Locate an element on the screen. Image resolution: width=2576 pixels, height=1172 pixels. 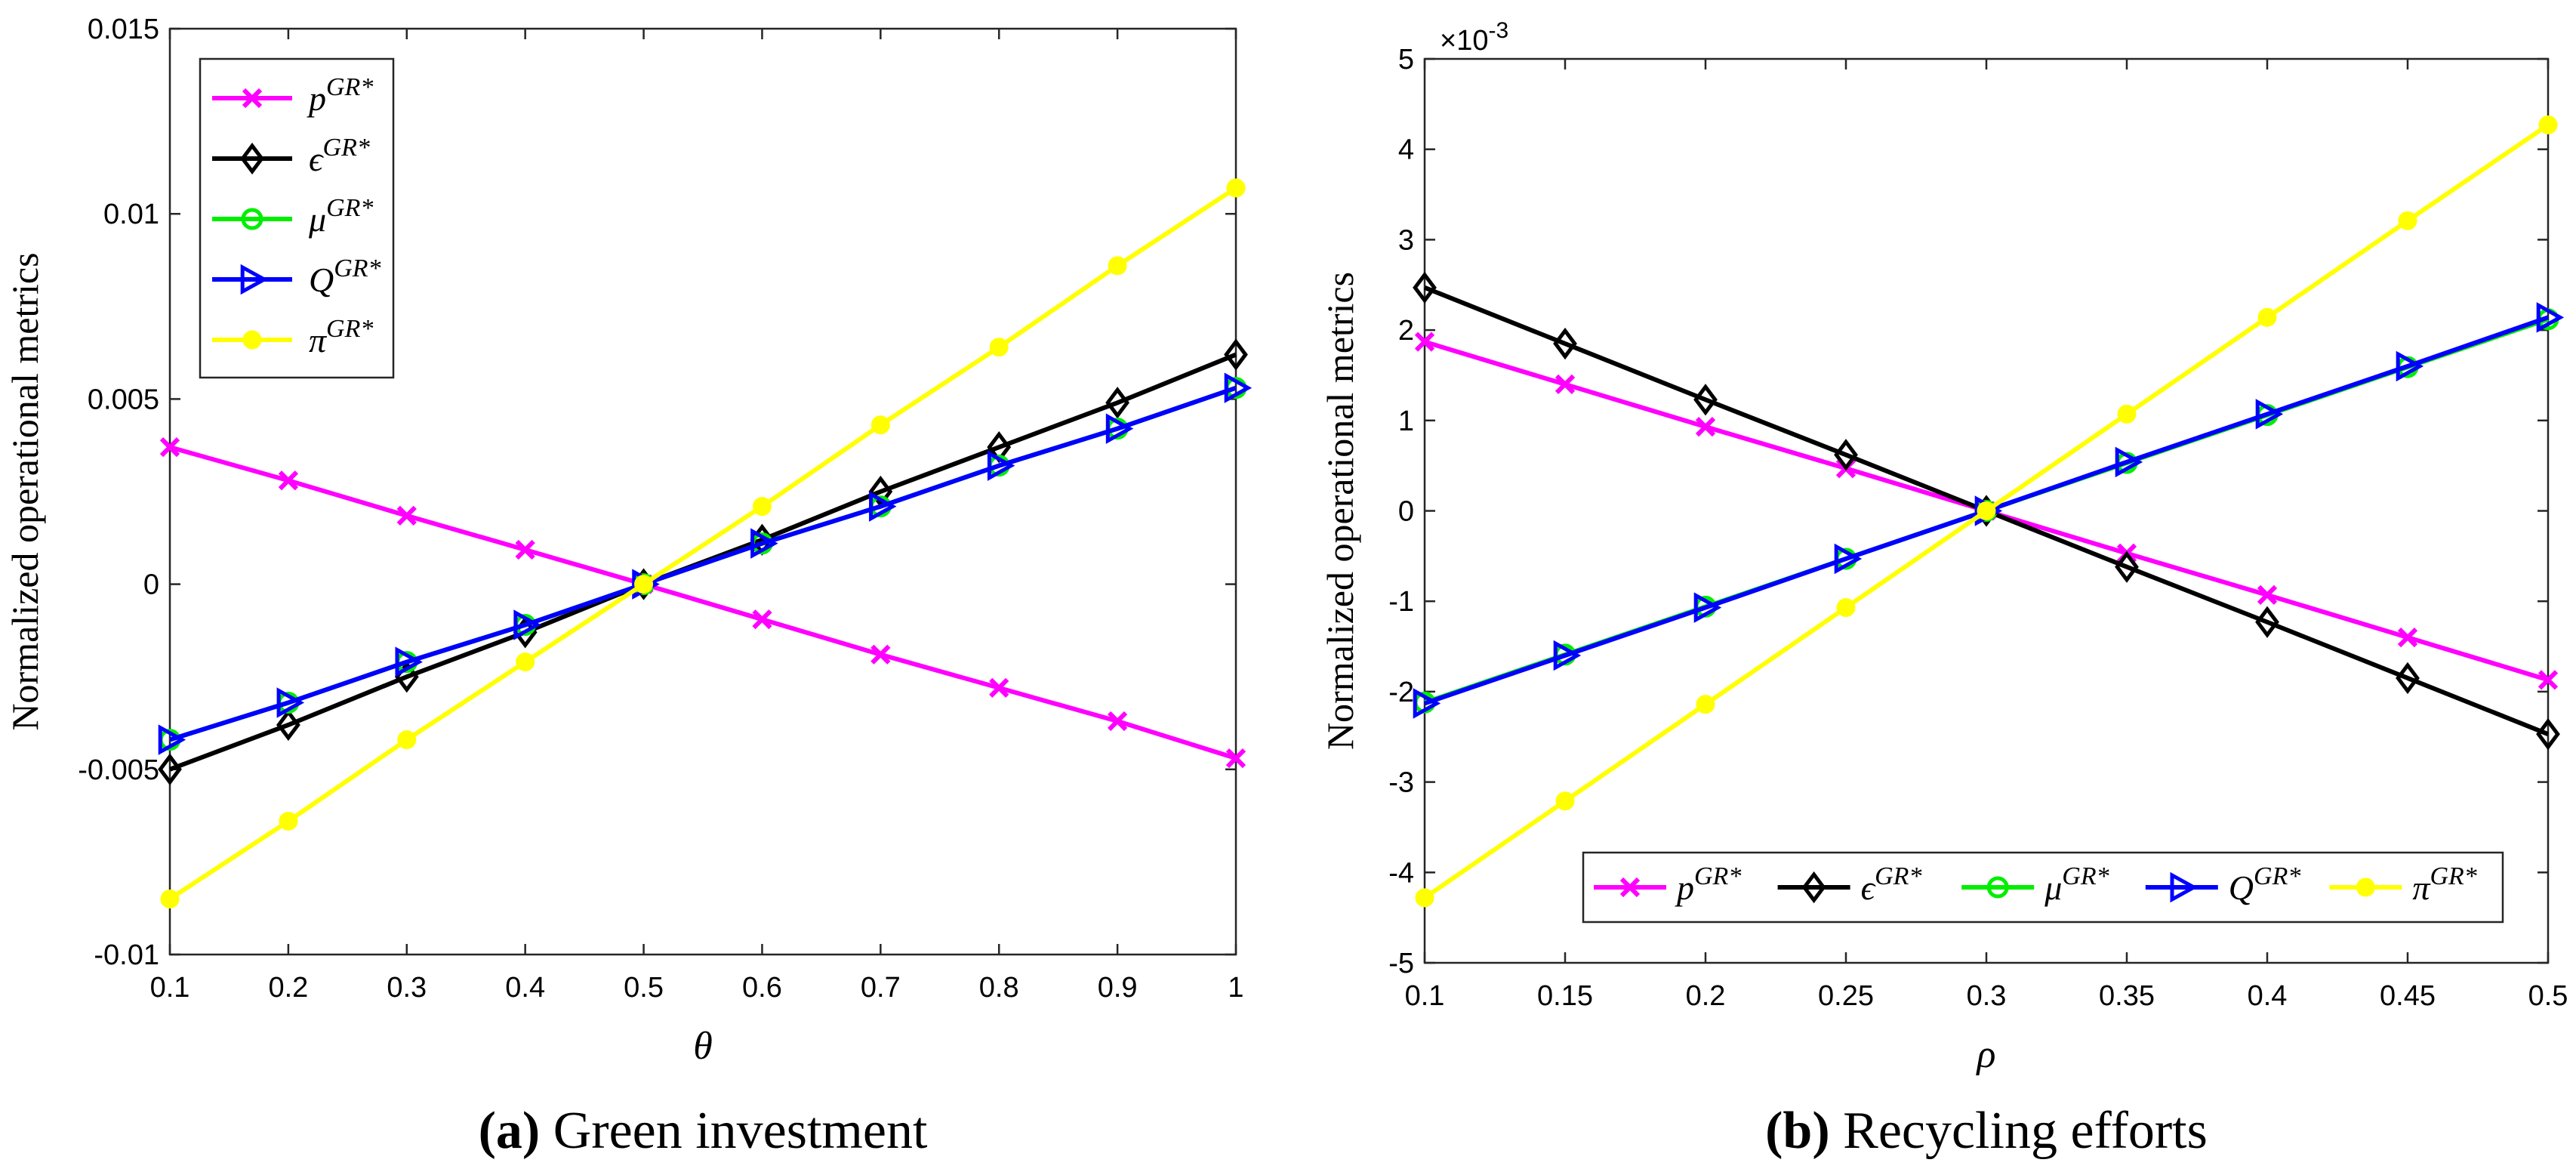
x-tick-label: 0.7 is located at coordinates (881, 988).